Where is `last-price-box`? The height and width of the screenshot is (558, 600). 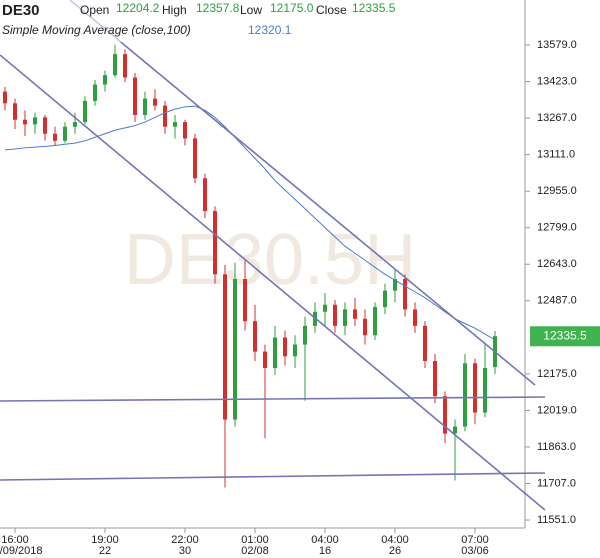
last-price-box is located at coordinates (565, 336).